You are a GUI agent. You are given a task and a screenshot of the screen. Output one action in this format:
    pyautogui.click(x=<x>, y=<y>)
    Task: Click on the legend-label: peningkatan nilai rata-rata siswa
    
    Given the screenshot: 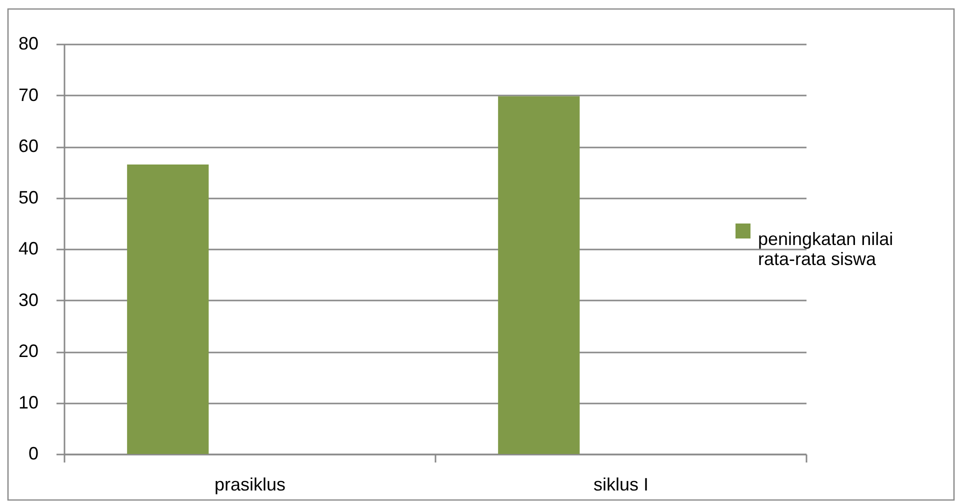 What is the action you would take?
    pyautogui.click(x=826, y=249)
    